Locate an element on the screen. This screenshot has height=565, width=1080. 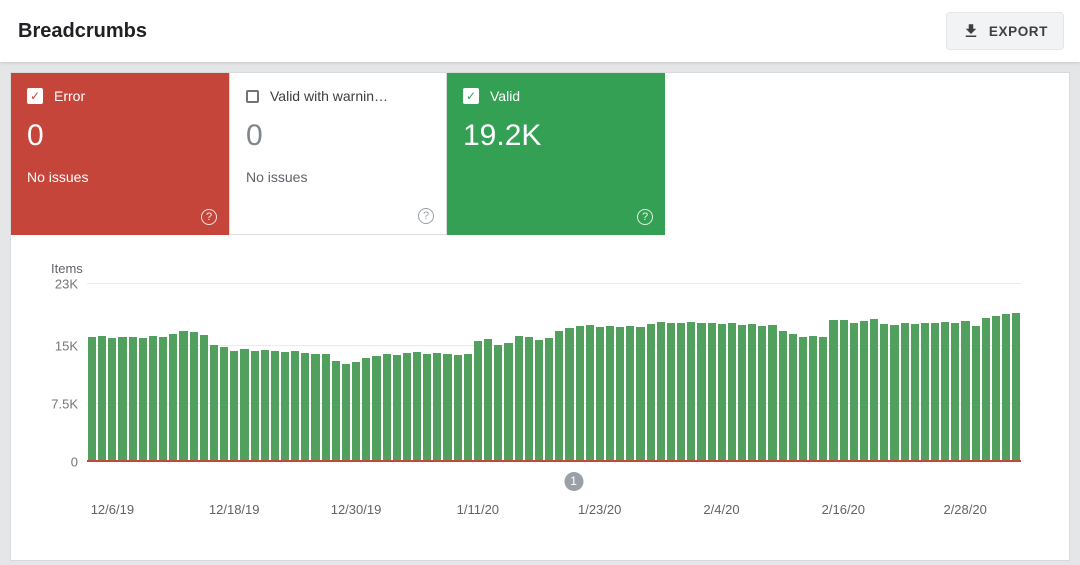
valid-card: ✓ Valid 19.2K ? is located at coordinates (556, 154).